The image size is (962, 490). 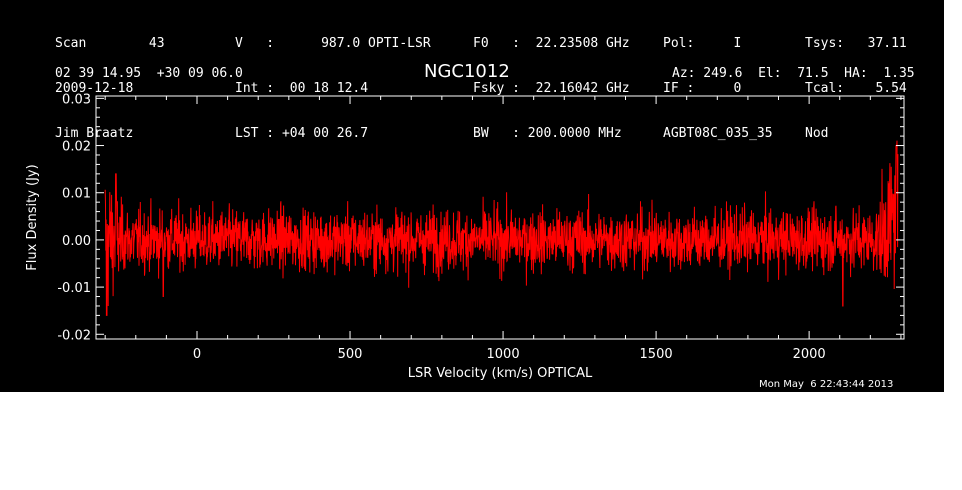 What do you see at coordinates (302, 133) in the screenshot?
I see `lst-label: LST : +04 00 26.7` at bounding box center [302, 133].